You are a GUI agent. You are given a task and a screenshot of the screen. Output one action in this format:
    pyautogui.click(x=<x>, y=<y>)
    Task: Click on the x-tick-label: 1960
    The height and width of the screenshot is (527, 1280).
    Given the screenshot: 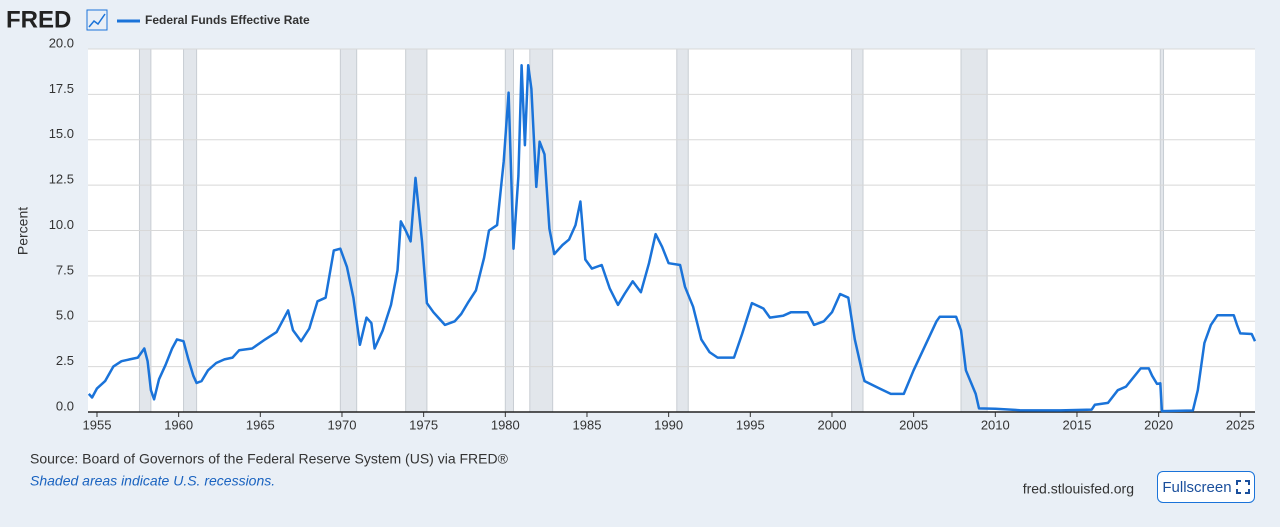 What is the action you would take?
    pyautogui.click(x=178, y=424)
    